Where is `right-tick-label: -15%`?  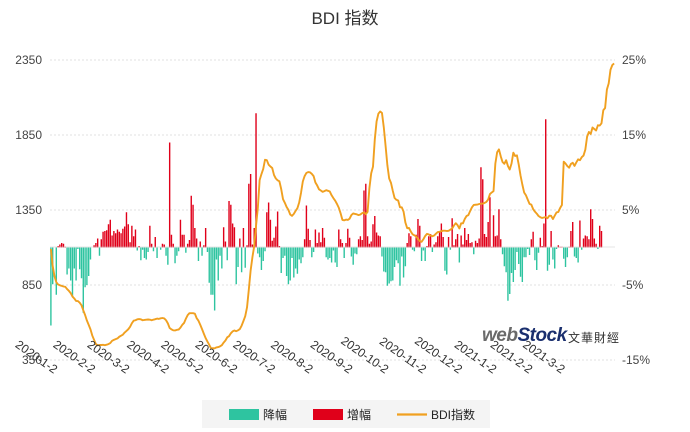 right-tick-label: -15% is located at coordinates (636, 360).